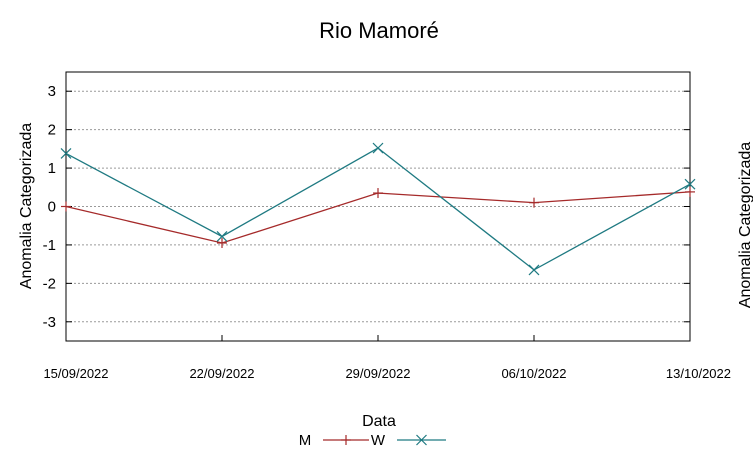 Image resolution: width=753 pixels, height=458 pixels. I want to click on legend-marker-m, so click(346, 440).